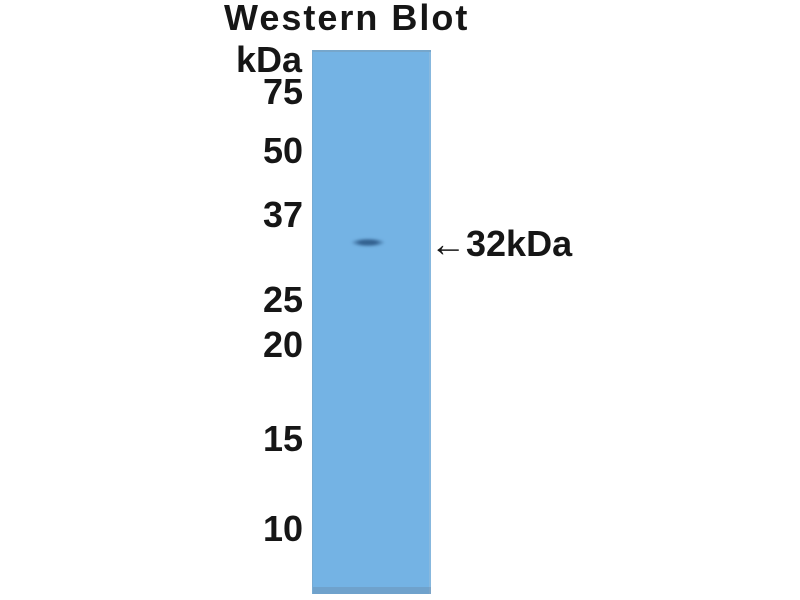 The image size is (800, 600). Describe the element at coordinates (282, 91) in the screenshot. I see `ladder-marker-75: 75` at that location.